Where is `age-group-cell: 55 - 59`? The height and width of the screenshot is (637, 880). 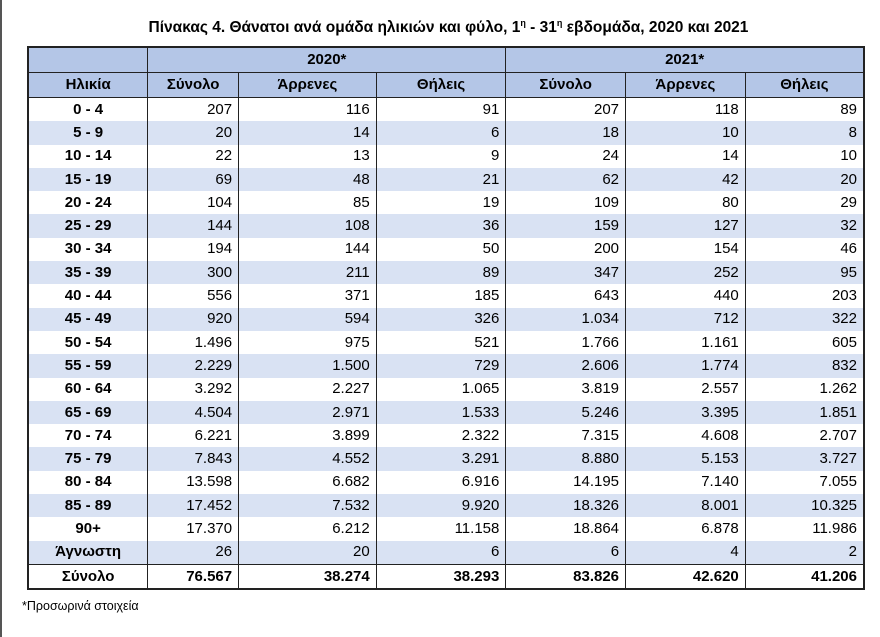 age-group-cell: 55 - 59 is located at coordinates (88, 366).